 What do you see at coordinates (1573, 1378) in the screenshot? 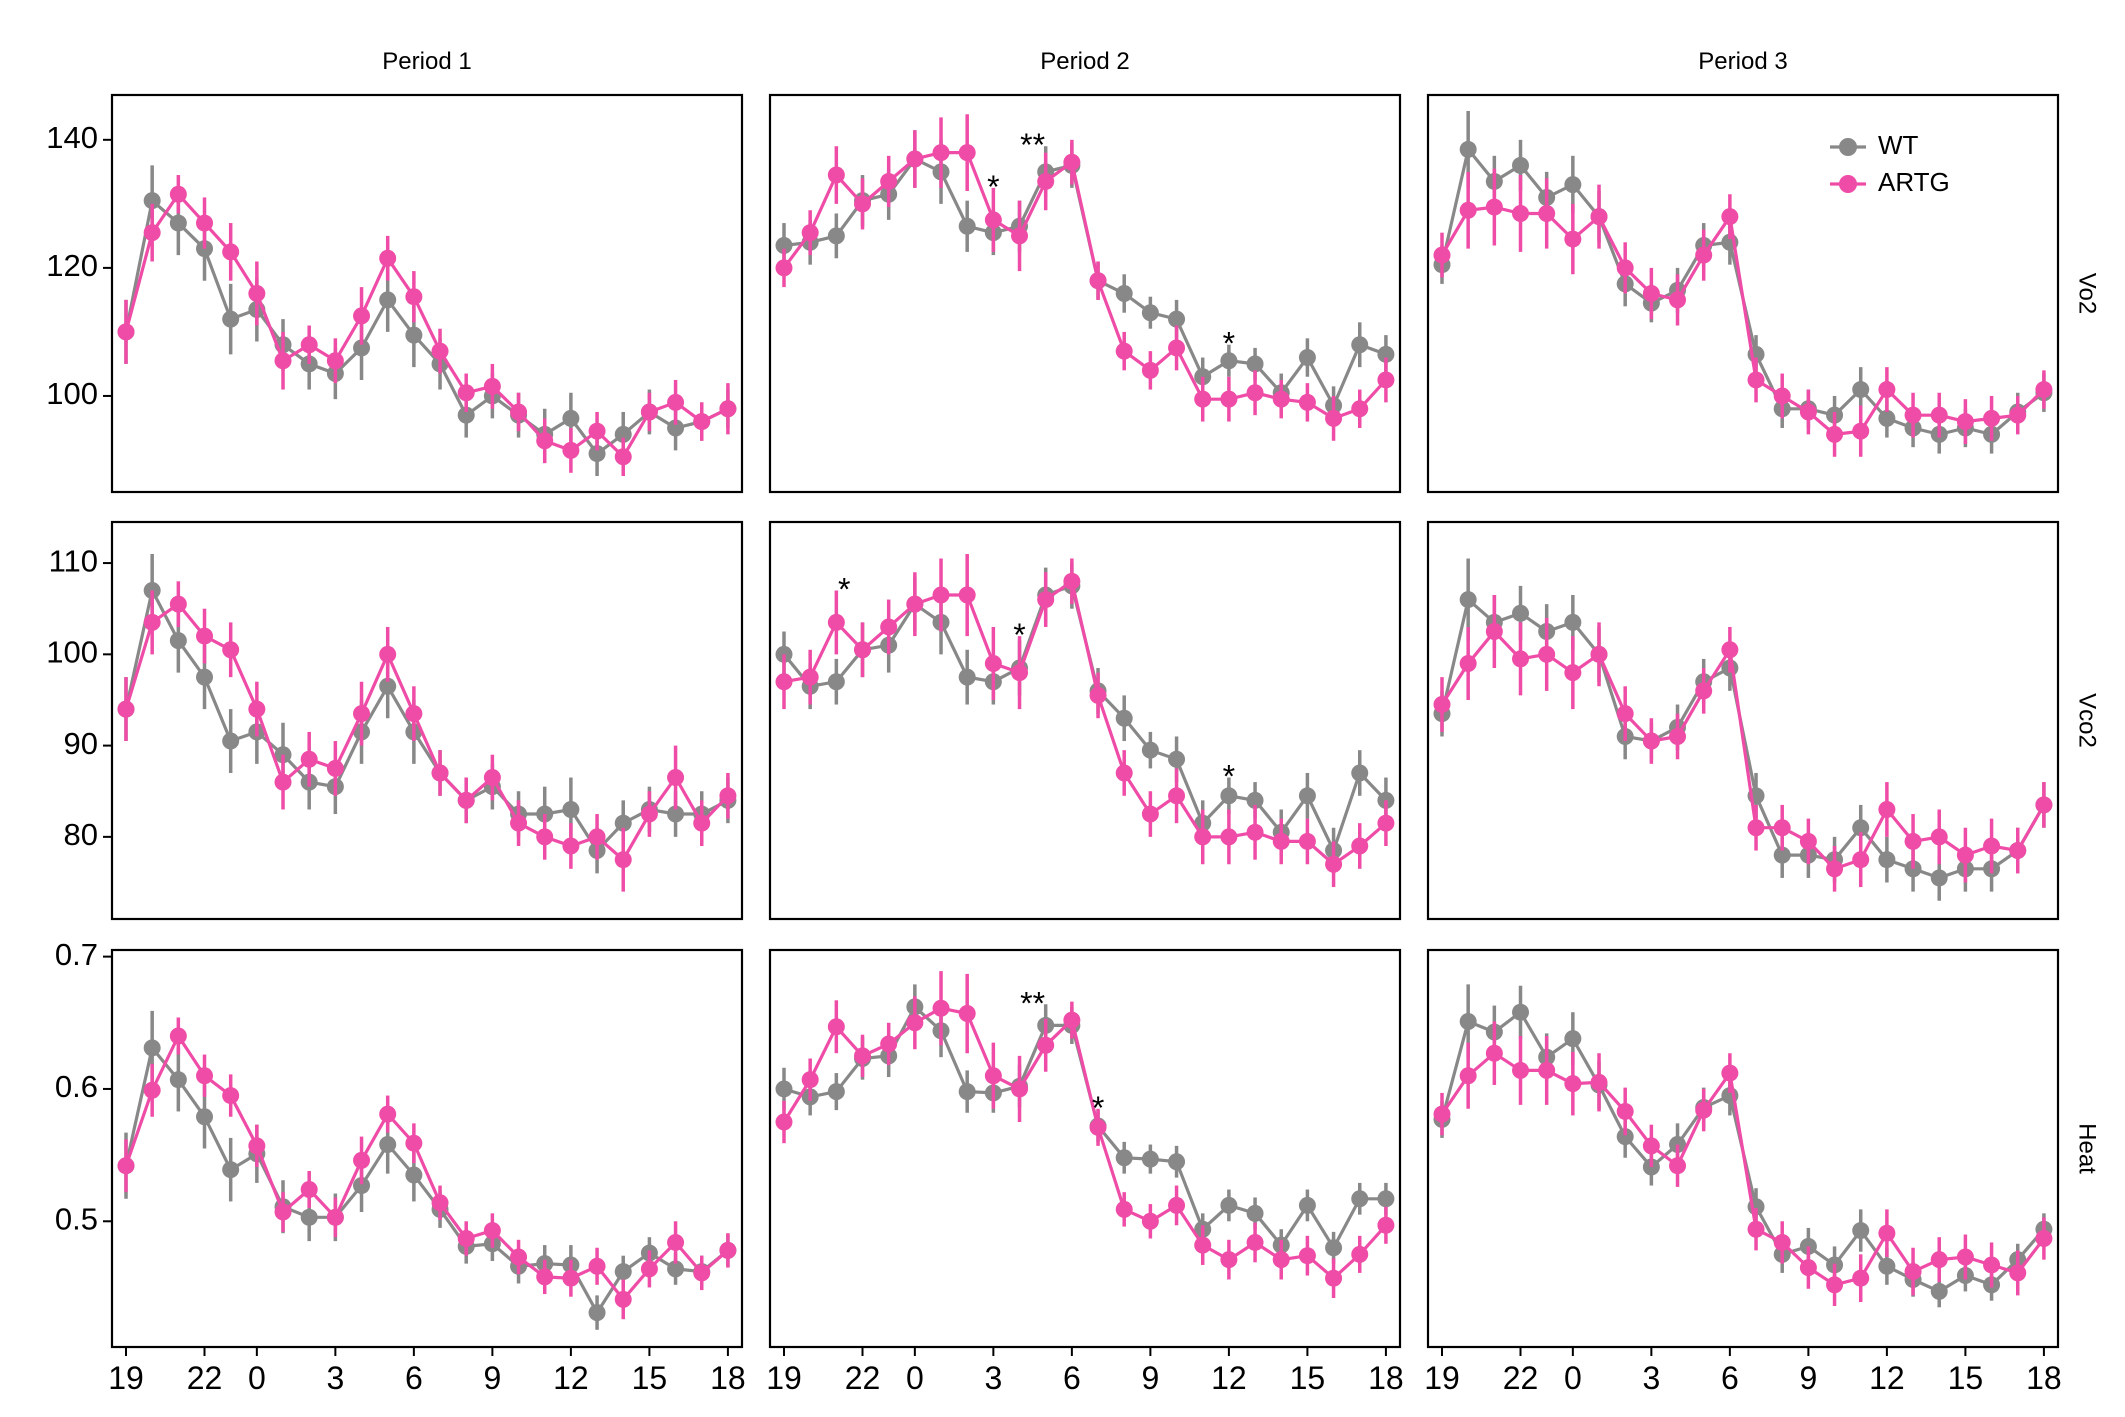
I see `x-tick-label: 0` at bounding box center [1573, 1378].